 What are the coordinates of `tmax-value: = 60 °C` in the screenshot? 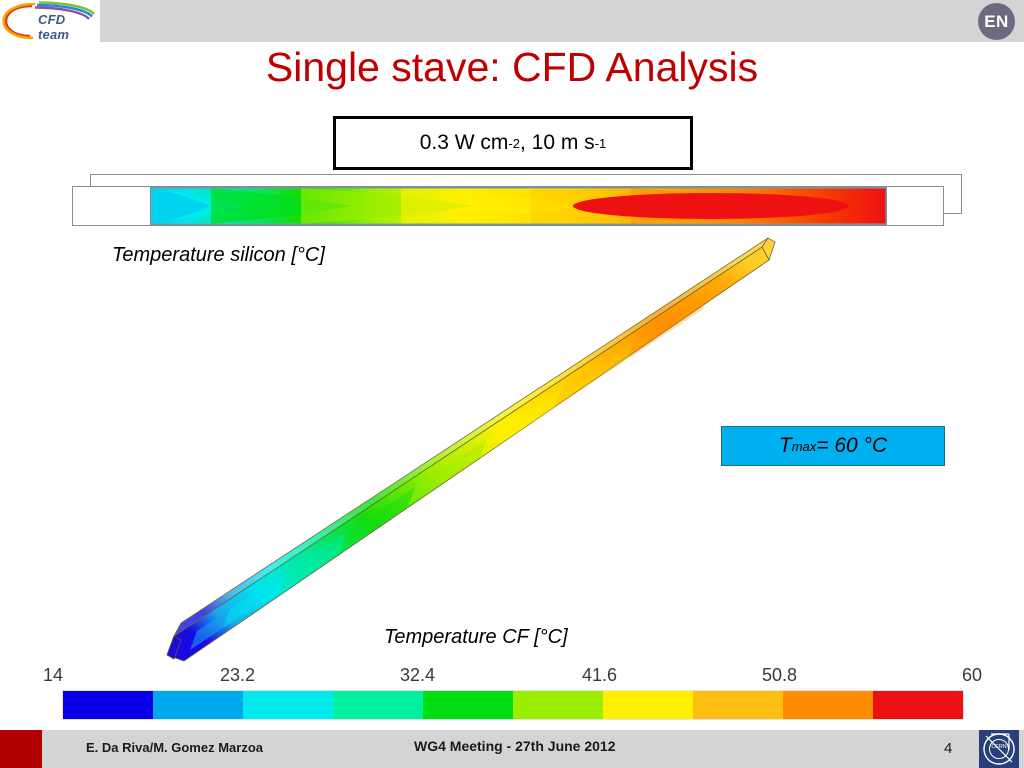 It's located at (852, 445).